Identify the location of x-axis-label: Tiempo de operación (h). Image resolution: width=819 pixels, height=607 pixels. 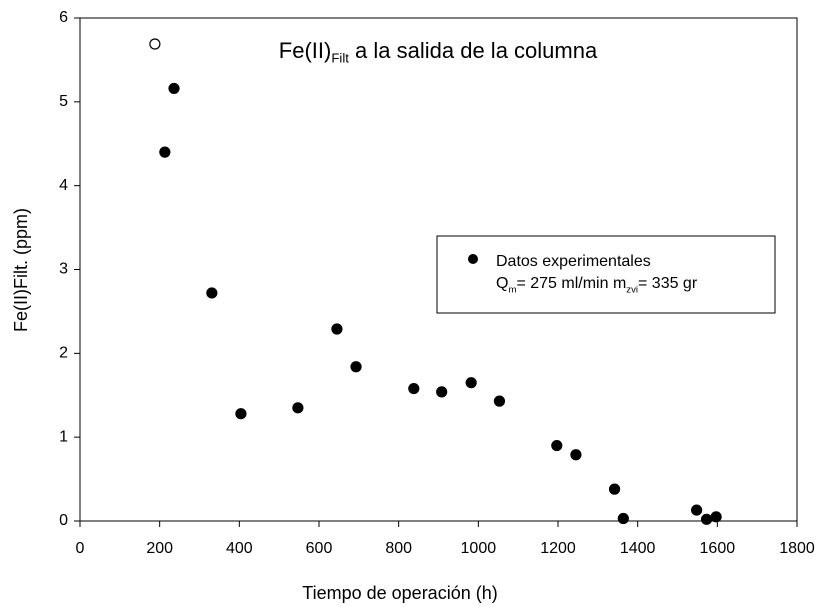
(399, 593).